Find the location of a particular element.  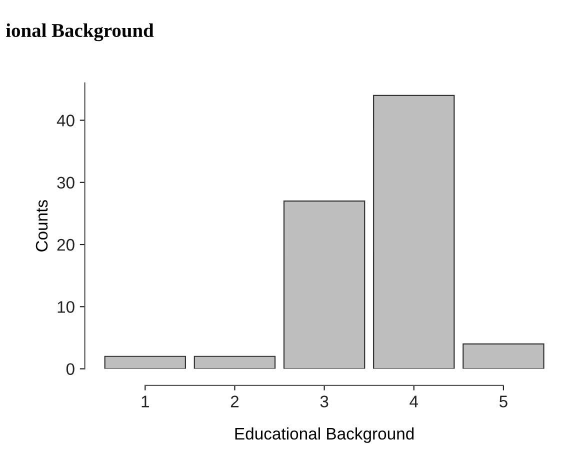

y-tick-label: 0 is located at coordinates (70, 369).